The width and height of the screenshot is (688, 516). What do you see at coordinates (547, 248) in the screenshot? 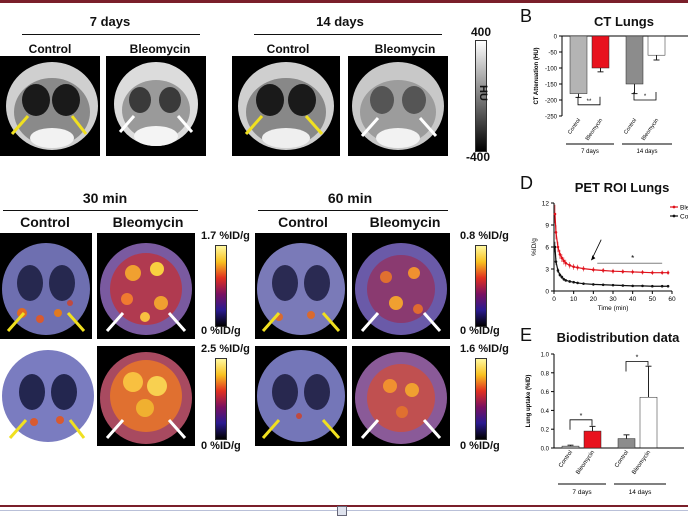
I see `panel-d-y-tick-label: 6` at bounding box center [547, 248].